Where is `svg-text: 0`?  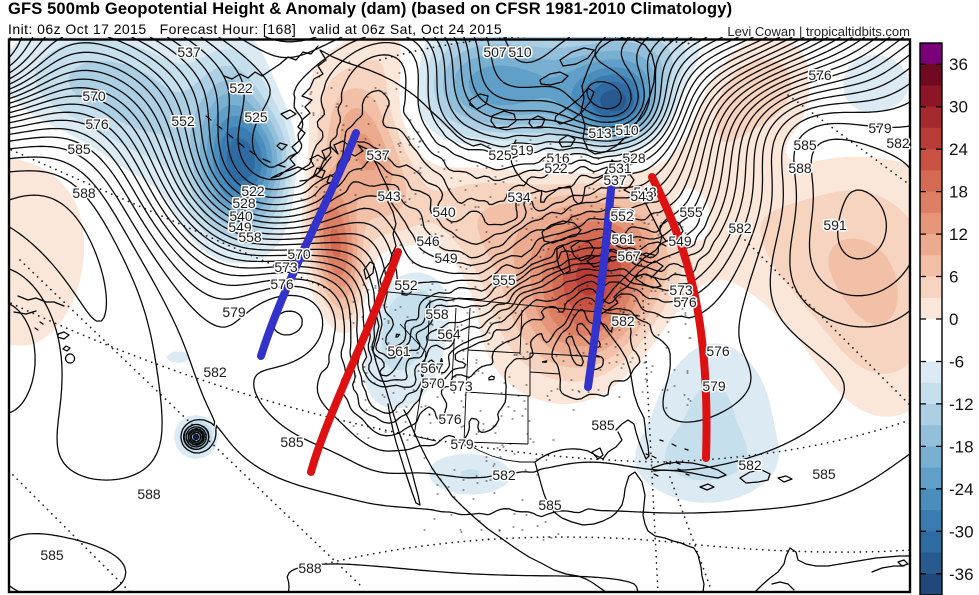 svg-text: 0 is located at coordinates (953, 319).